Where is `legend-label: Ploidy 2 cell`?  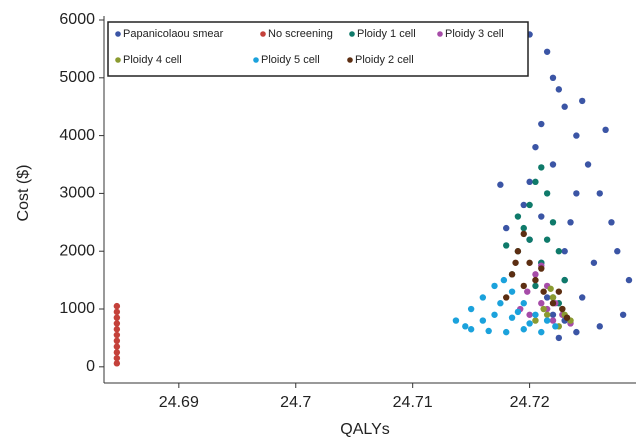 legend-label: Ploidy 2 cell is located at coordinates (384, 60).